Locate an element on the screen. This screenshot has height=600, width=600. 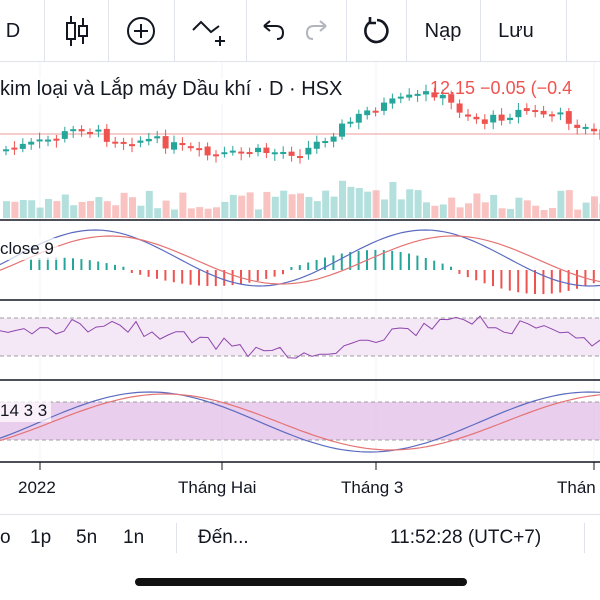
chart-type-button is located at coordinates (77, 31).